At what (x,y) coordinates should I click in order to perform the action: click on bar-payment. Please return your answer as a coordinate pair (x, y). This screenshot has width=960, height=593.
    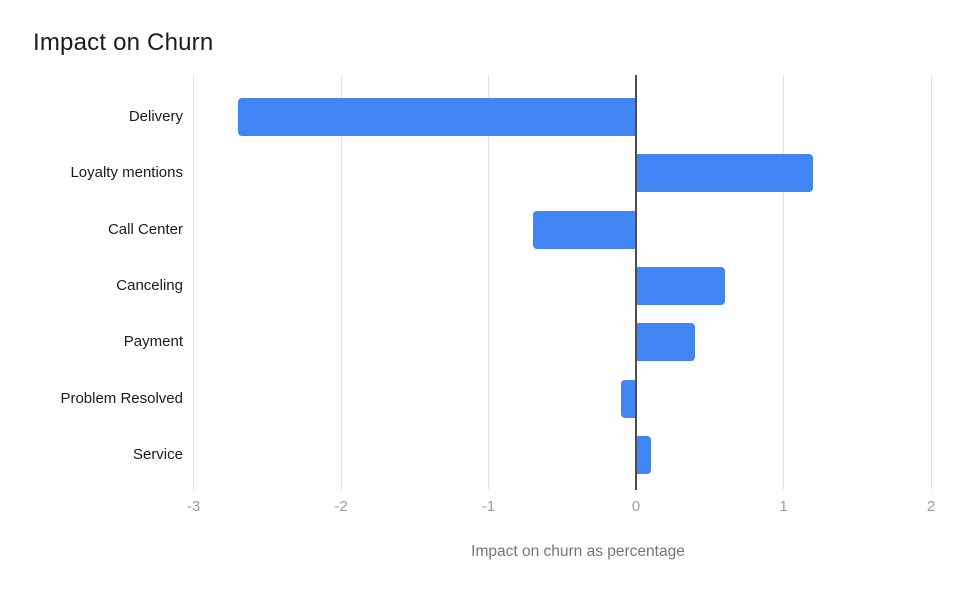
    Looking at the image, I should click on (665, 342).